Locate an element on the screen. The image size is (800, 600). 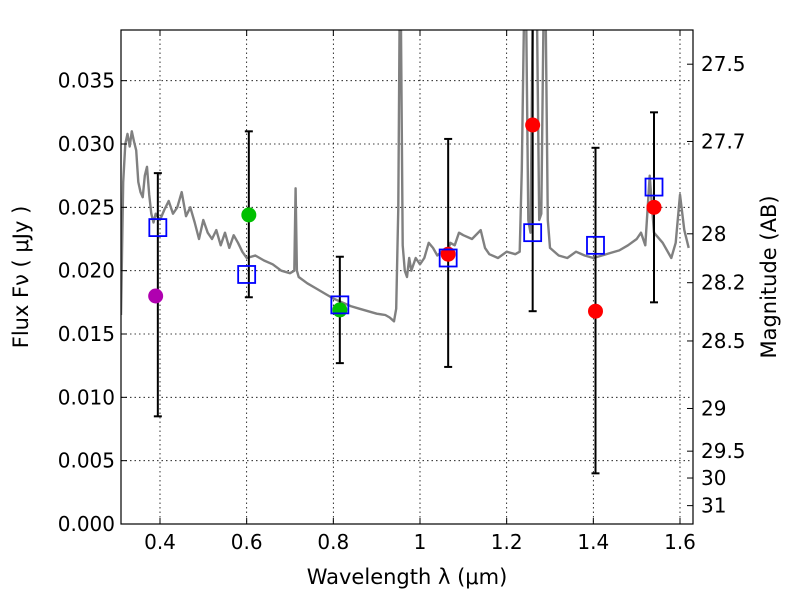
y-tick-label: 0.035 is located at coordinates (86, 81).